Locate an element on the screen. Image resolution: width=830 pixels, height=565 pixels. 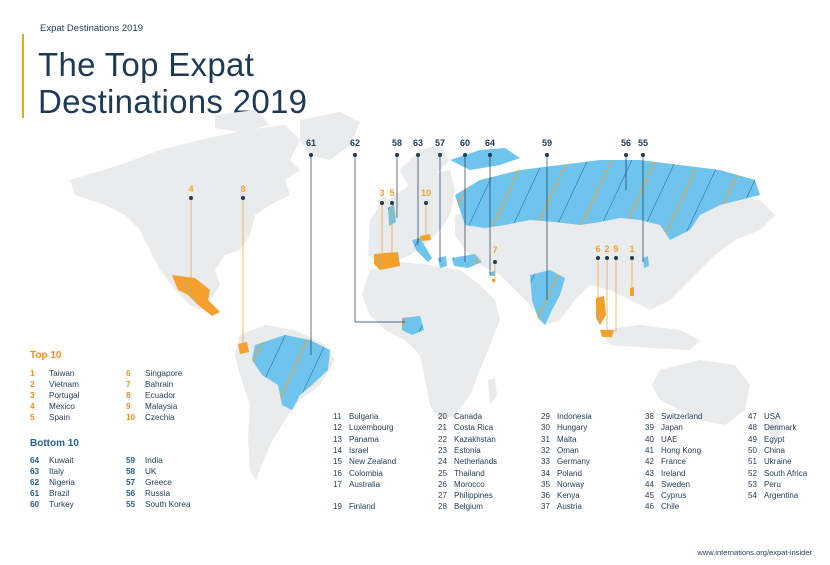
ranking-number: 50 is located at coordinates (752, 450).